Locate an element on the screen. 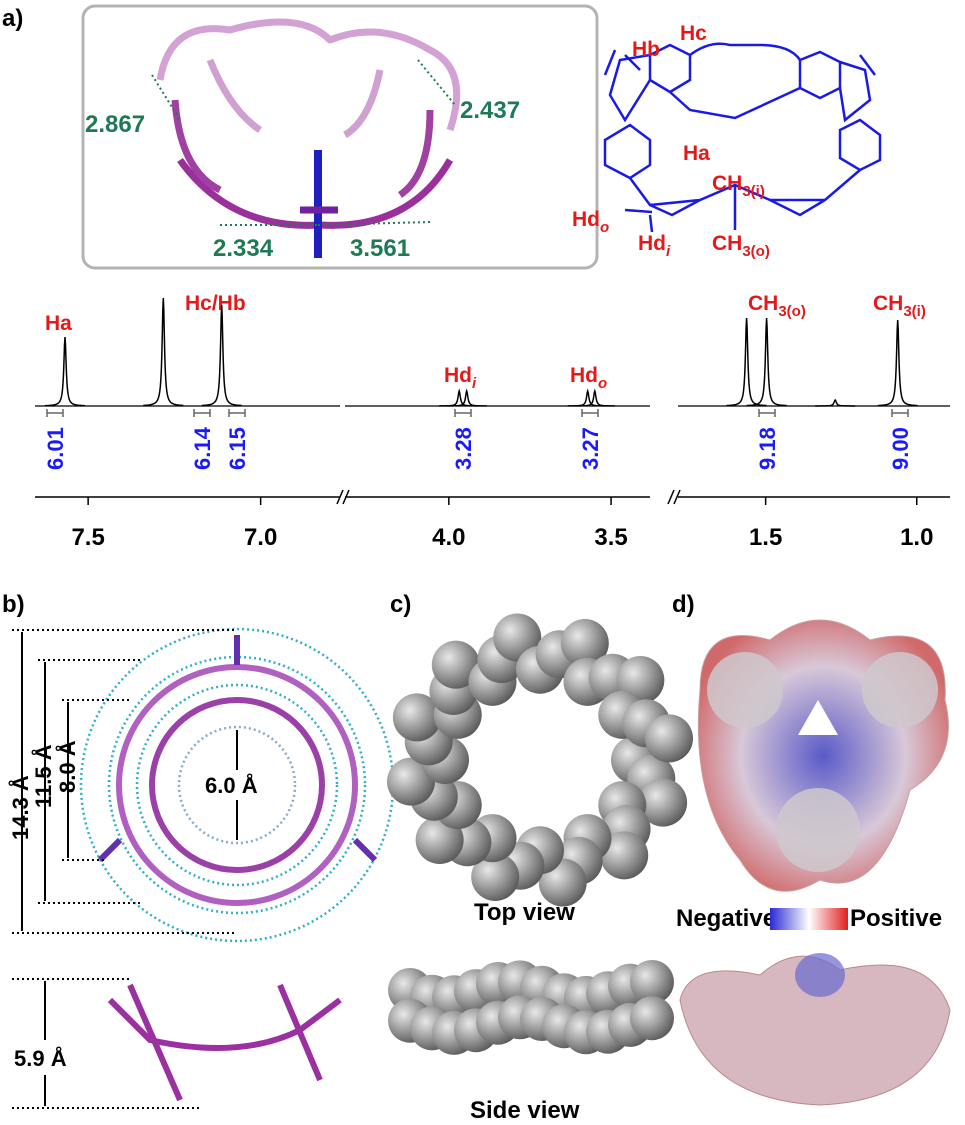 The width and height of the screenshot is (965, 1125). distance: 2.437 is located at coordinates (490, 110).